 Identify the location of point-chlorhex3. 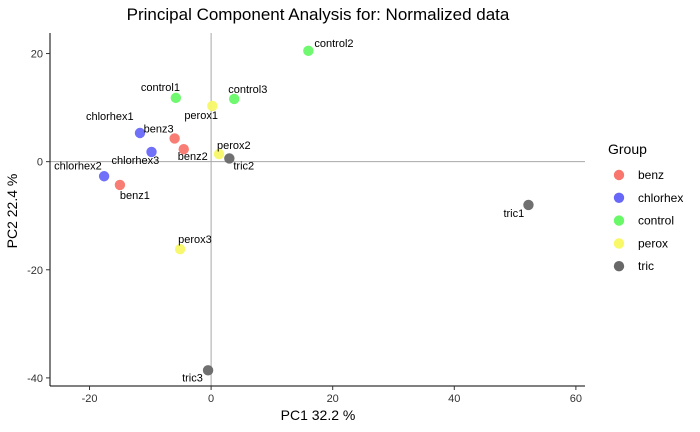
(151, 152).